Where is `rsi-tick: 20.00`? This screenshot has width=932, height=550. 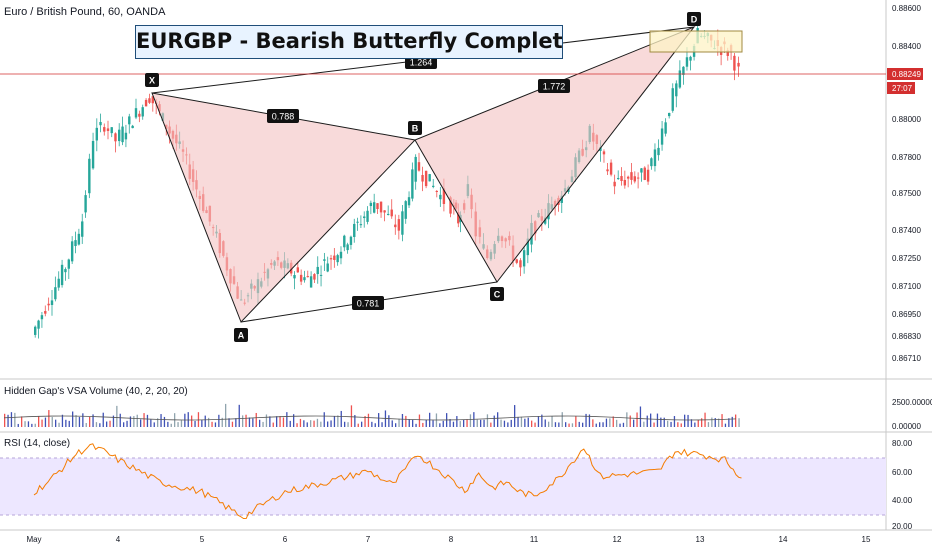
rsi-tick: 20.00 is located at coordinates (902, 526).